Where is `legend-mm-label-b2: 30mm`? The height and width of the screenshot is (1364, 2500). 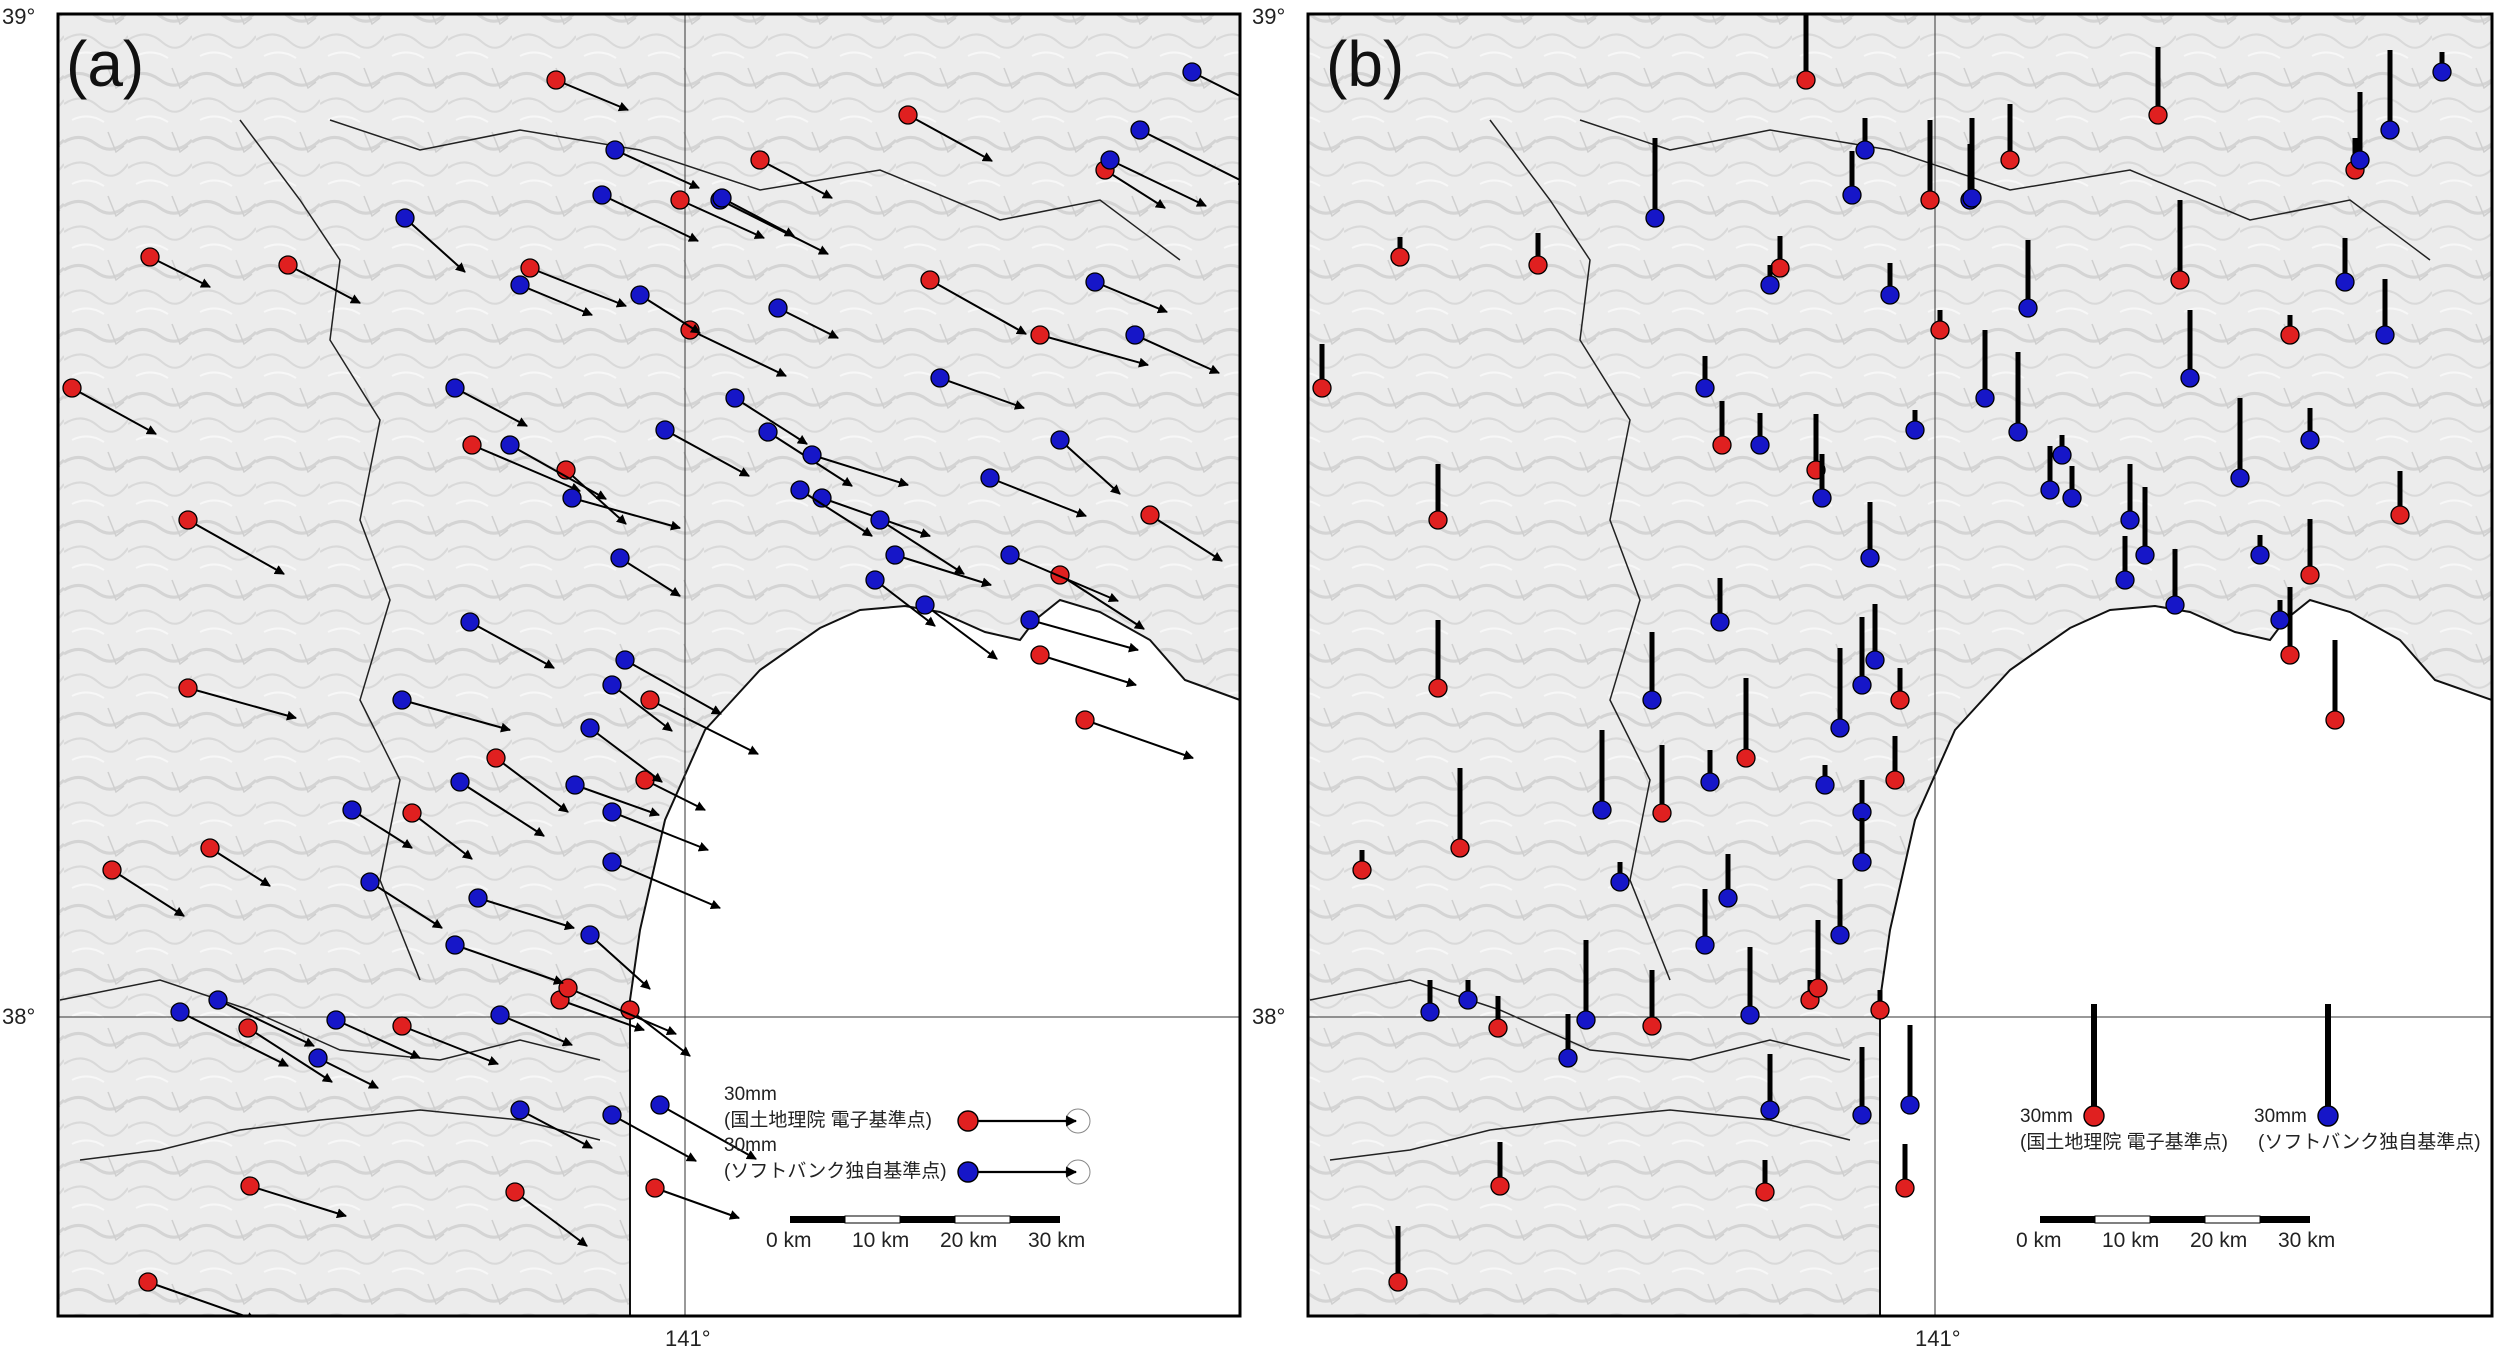 legend-mm-label-b2: 30mm is located at coordinates (2280, 1116).